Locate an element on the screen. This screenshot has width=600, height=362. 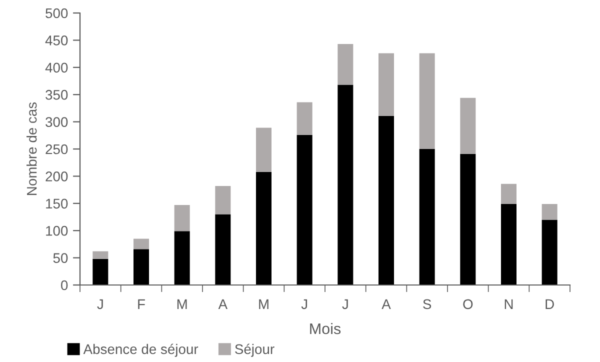
y-tick-label: 250 is located at coordinates (57, 149).